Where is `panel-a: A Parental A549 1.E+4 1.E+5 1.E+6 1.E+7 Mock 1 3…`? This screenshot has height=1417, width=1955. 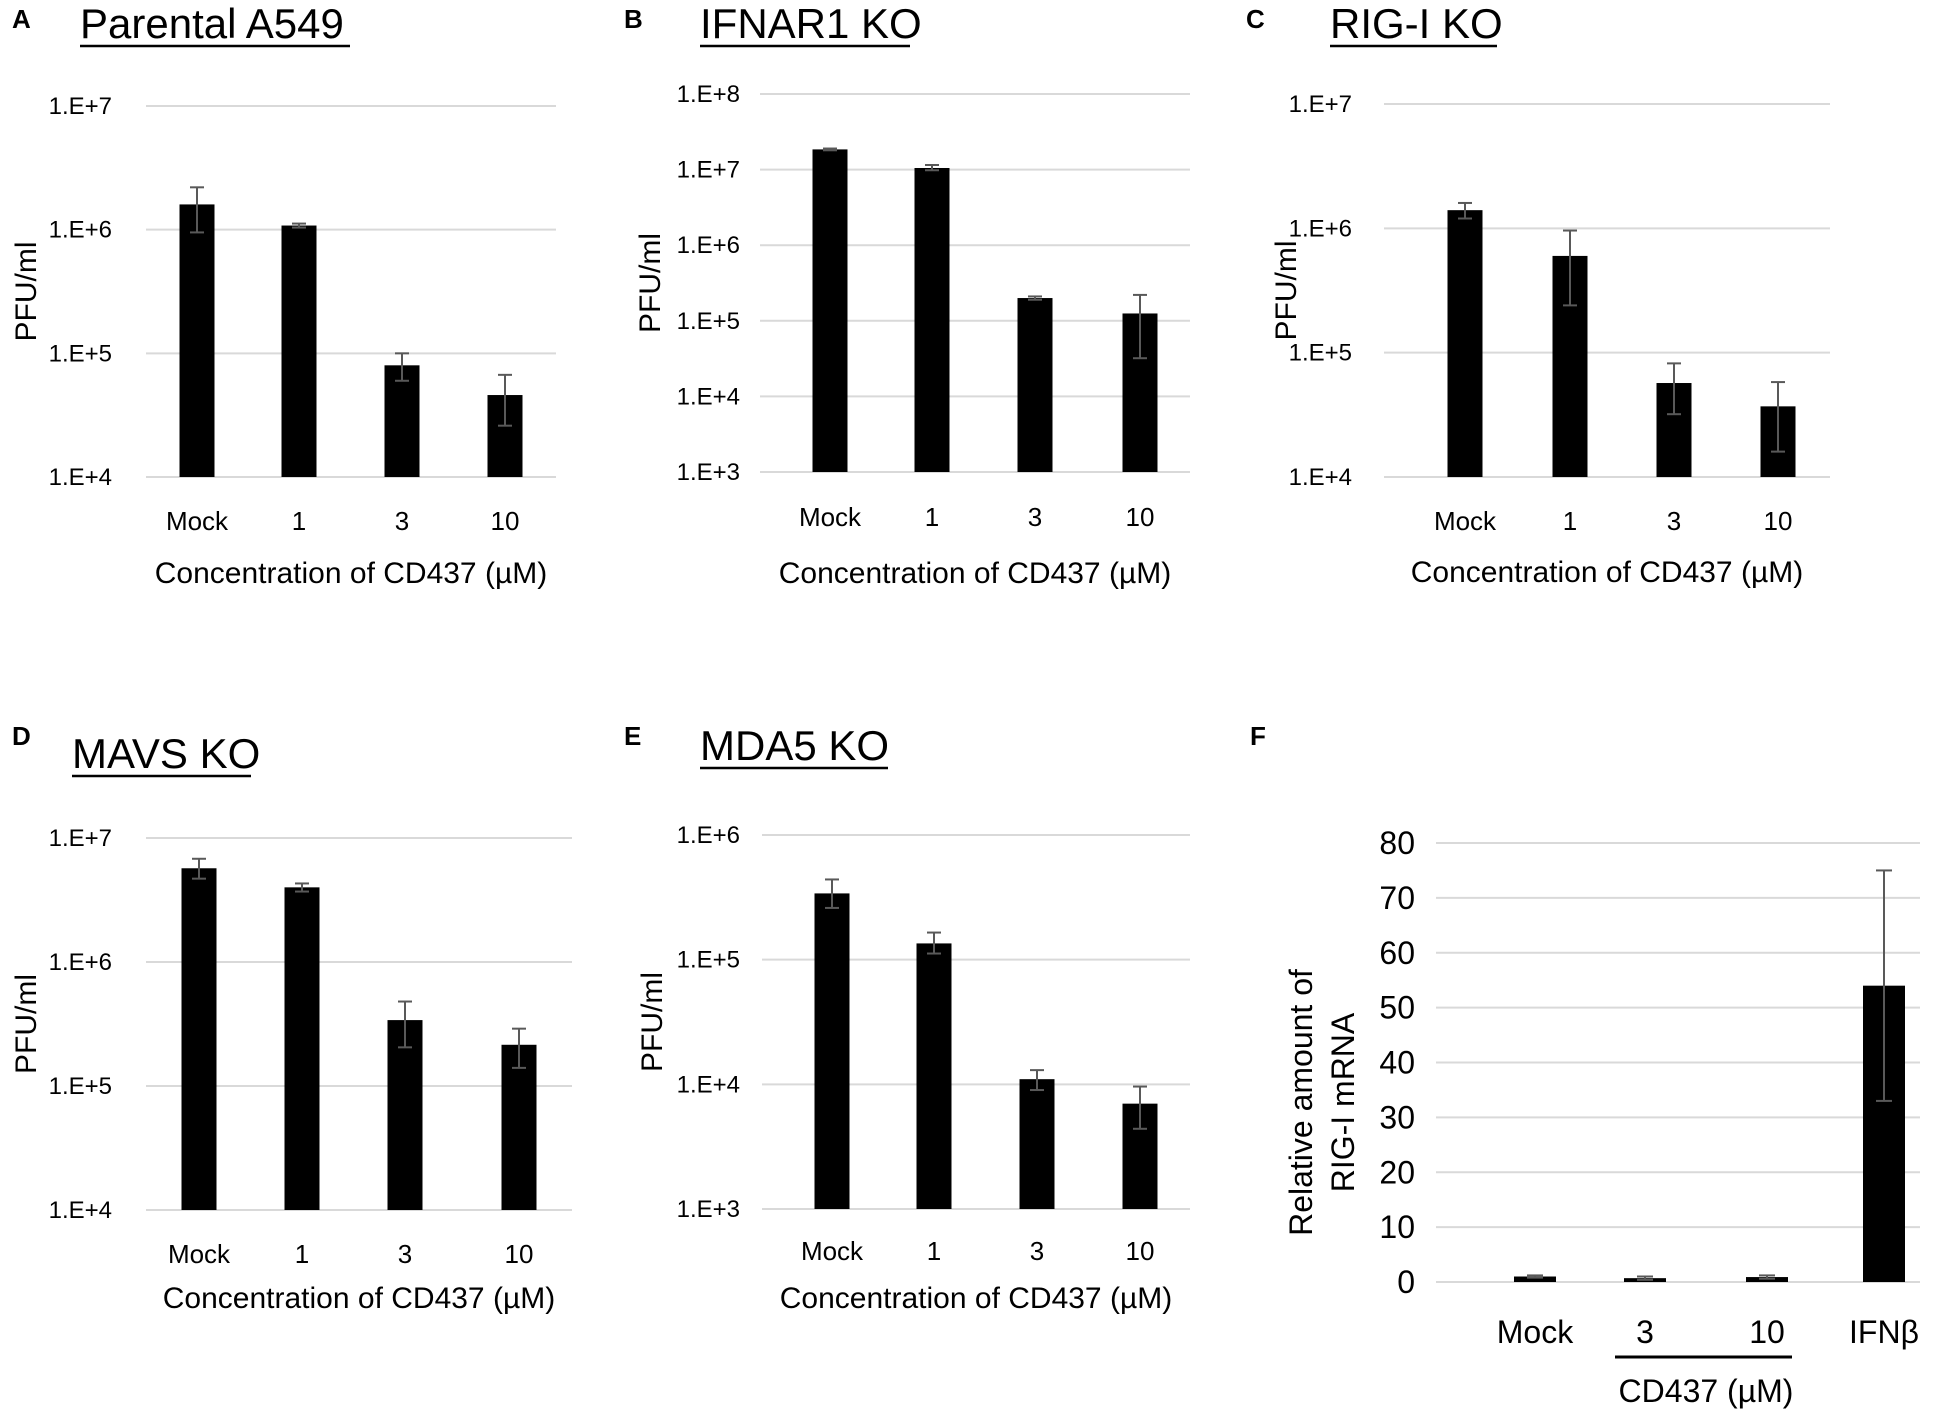
panel-a: A Parental A549 1.E+4 1.E+5 1.E+6 1.E+7 Mock 1 3… is located at coordinates (283, 295).